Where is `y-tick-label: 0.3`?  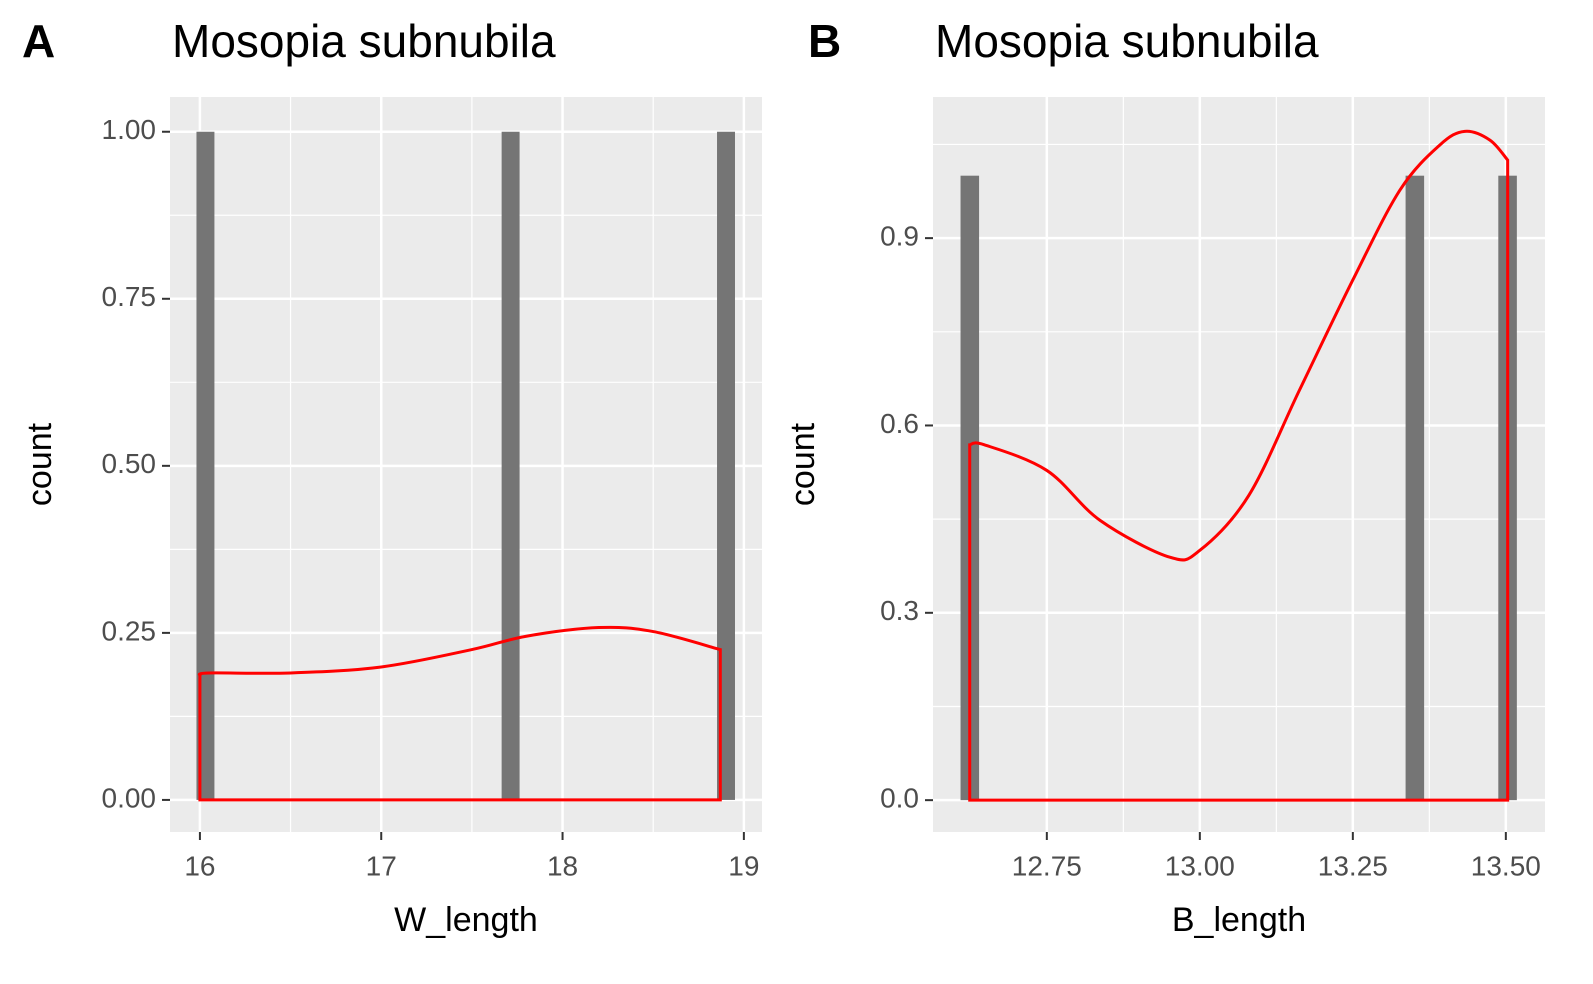 y-tick-label: 0.3 is located at coordinates (899, 610).